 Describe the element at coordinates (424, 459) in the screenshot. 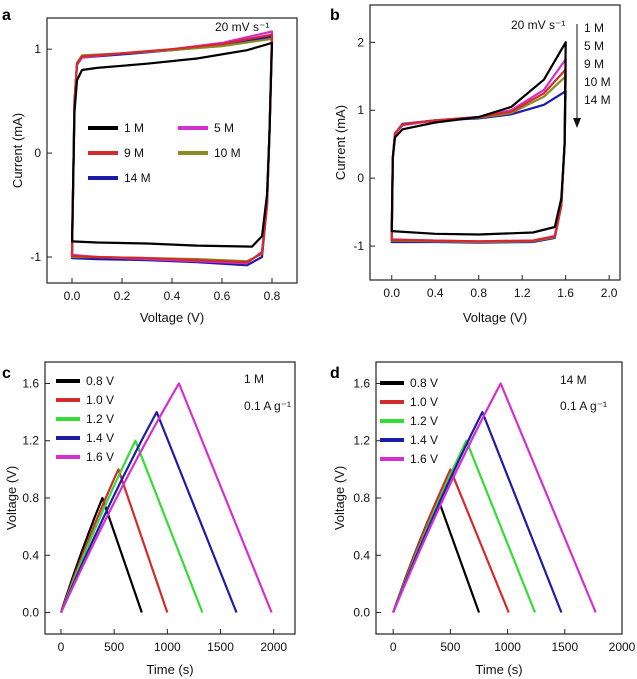

I see `panel-d-legend-label-1-6-v: 1.6 V` at that location.